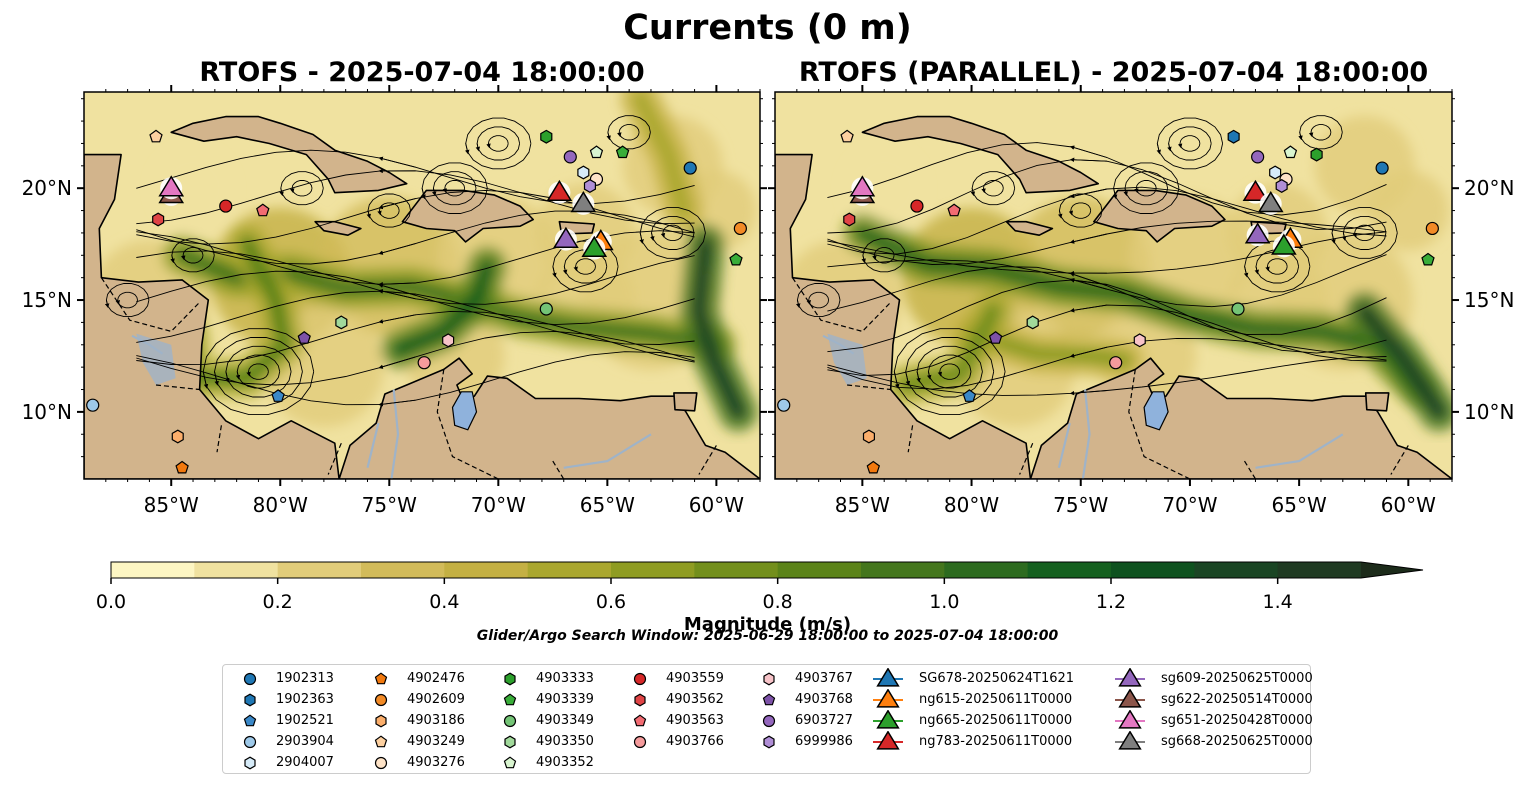 Image resolution: width=1535 pixels, height=802 pixels. Describe the element at coordinates (436, 678) in the screenshot. I see `legend-item-label: 4902476` at that location.